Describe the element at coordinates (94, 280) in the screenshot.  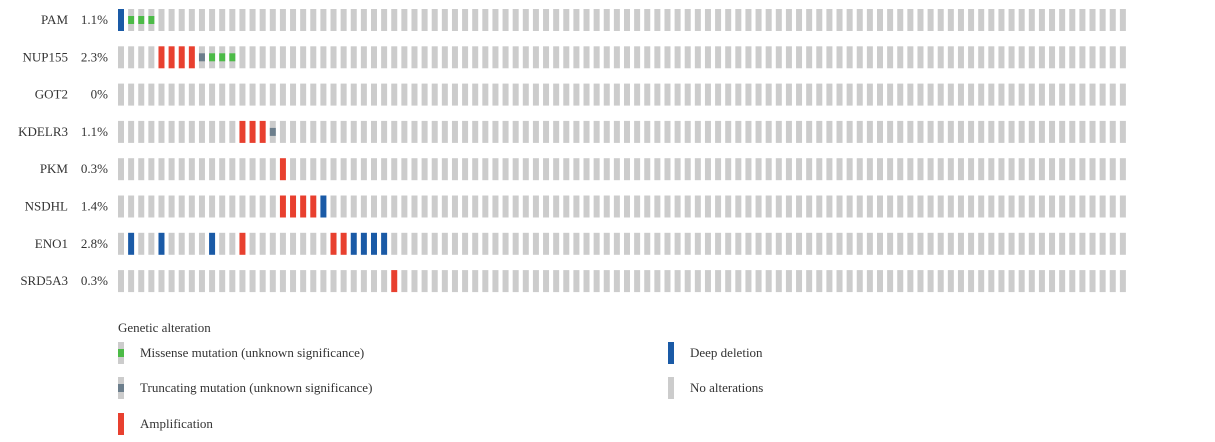
I see `pct-label-srd5a3: 0.3%` at that location.